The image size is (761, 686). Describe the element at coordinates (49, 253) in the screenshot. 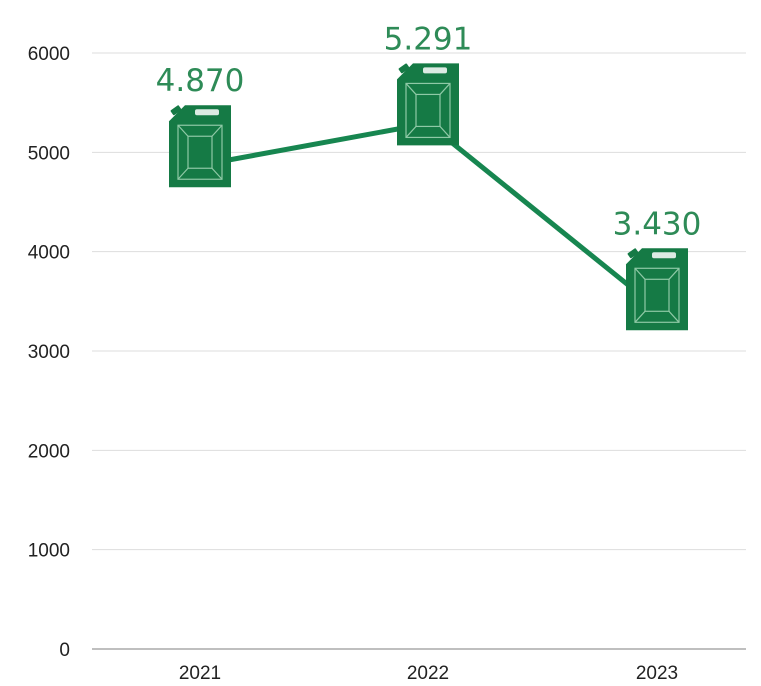

I see `y-tick-label: 4000` at that location.